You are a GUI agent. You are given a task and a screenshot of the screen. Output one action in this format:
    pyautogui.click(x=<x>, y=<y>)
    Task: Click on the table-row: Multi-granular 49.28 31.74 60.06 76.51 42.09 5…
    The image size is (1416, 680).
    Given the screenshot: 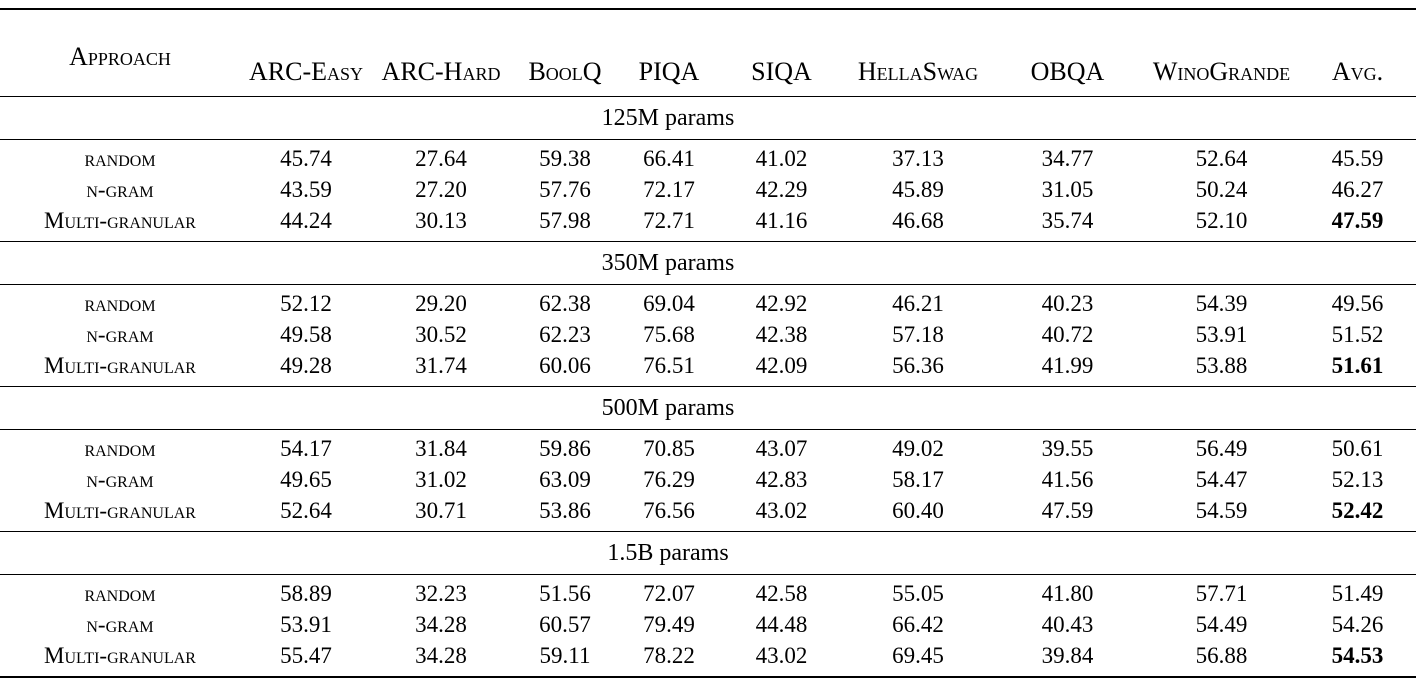 What is the action you would take?
    pyautogui.click(x=708, y=368)
    